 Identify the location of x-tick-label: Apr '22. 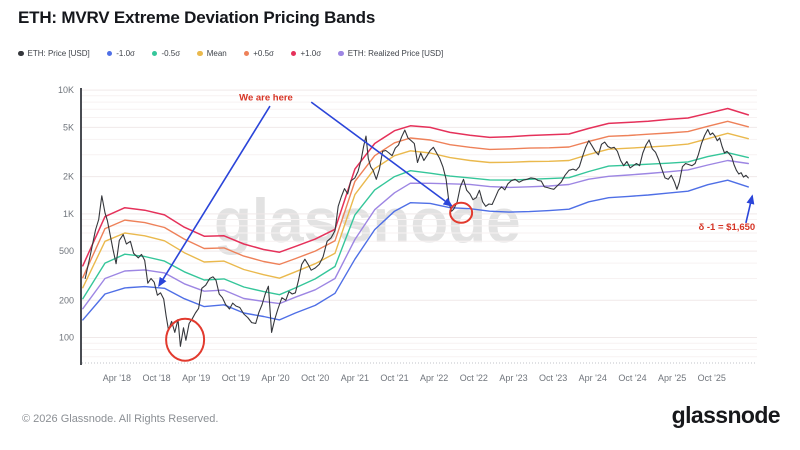
(434, 378).